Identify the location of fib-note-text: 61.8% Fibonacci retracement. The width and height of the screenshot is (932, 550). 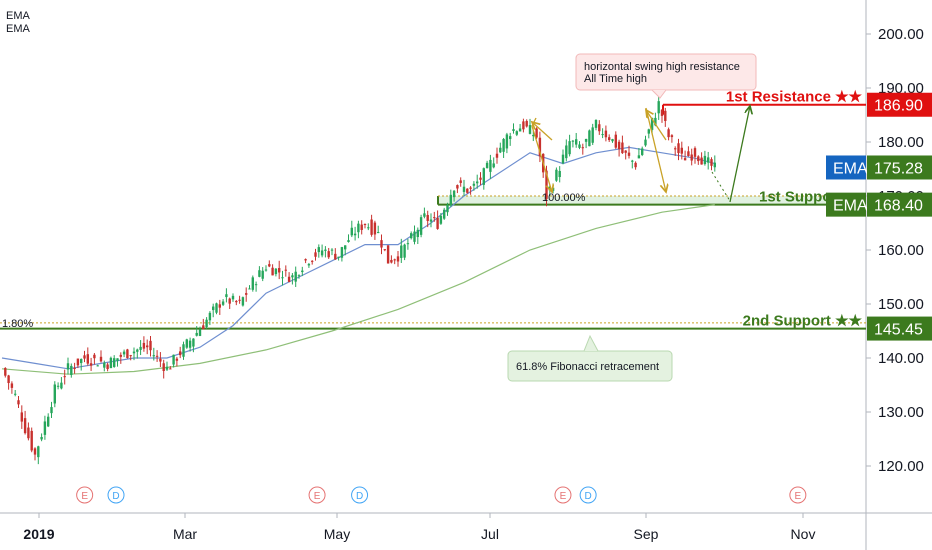
(587, 367).